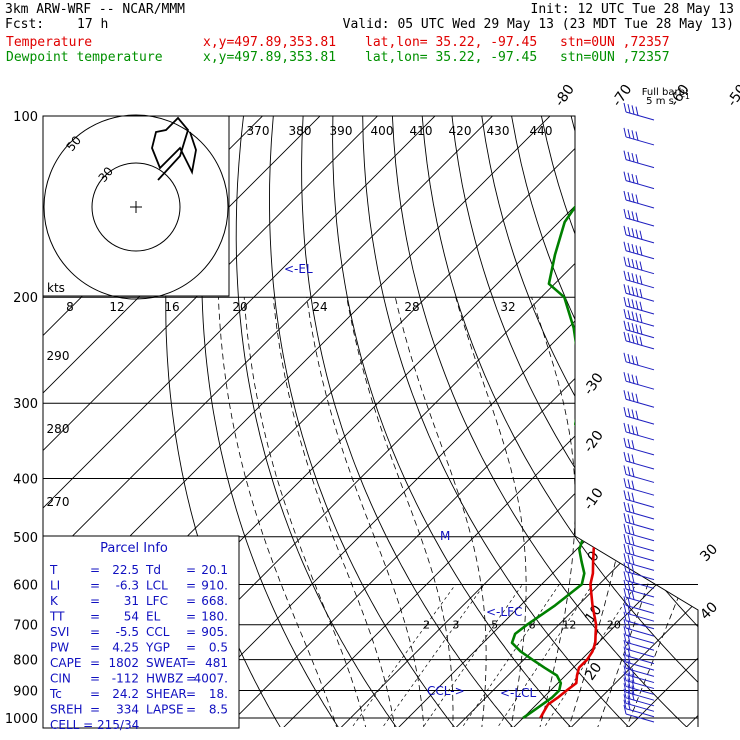  Describe the element at coordinates (615, 57) in the screenshot. I see `dewpoint-station: stn=0UN ,72357` at that location.